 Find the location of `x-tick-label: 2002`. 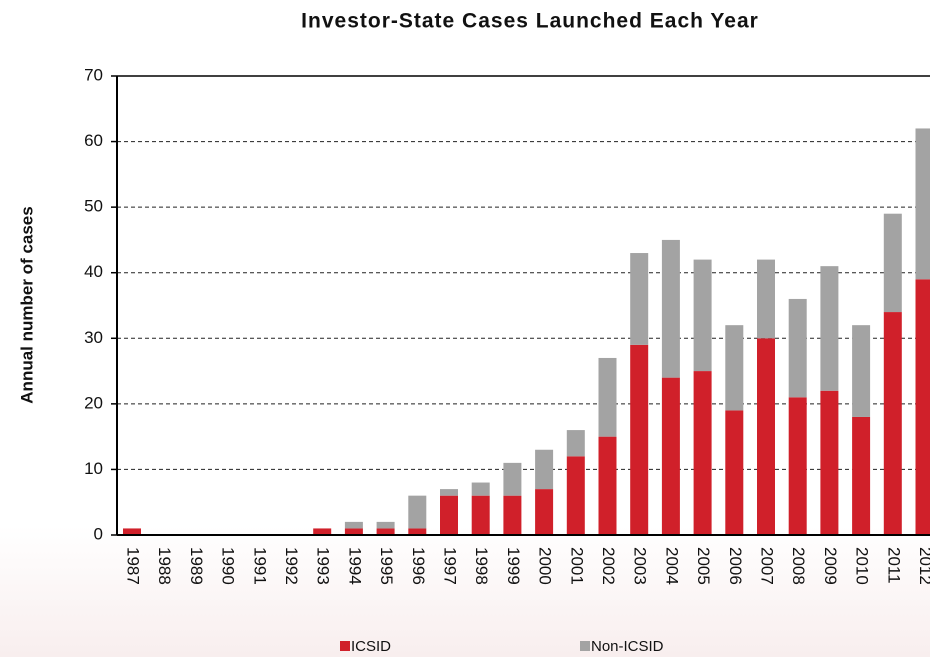

x-tick-label: 2002 is located at coordinates (608, 566).